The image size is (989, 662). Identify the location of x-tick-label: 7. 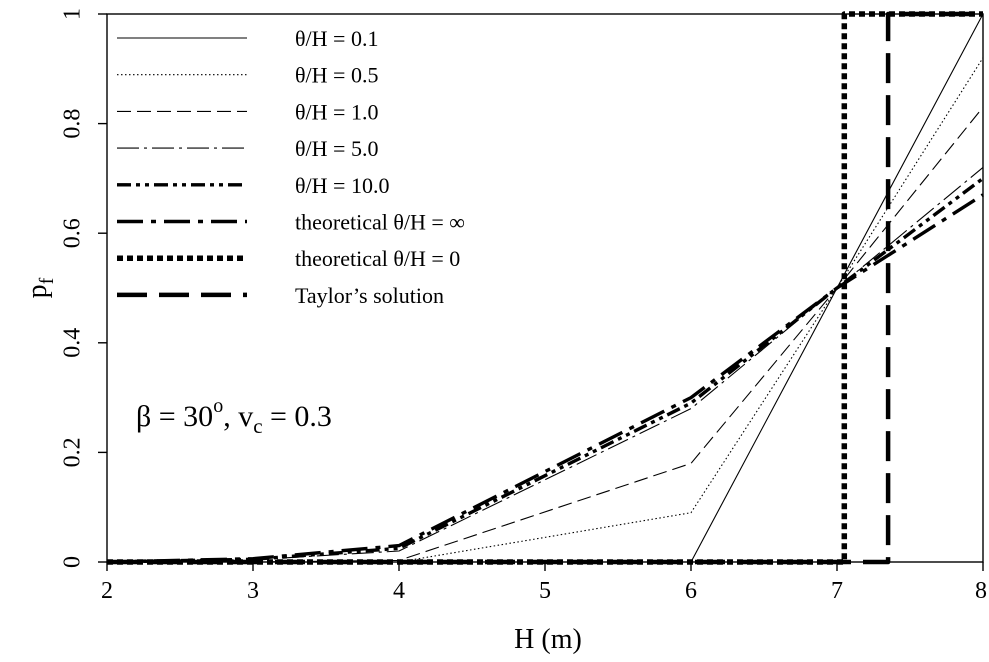
(837, 591).